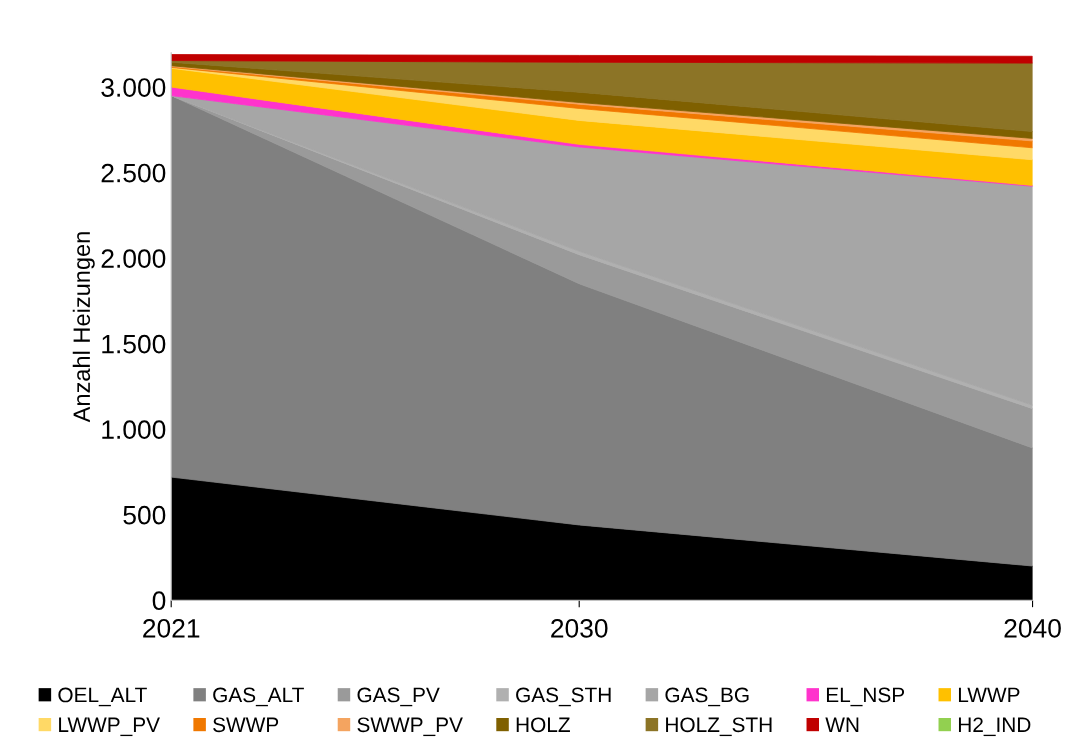  What do you see at coordinates (994, 727) in the screenshot?
I see `legend-label: H2_IND` at bounding box center [994, 727].